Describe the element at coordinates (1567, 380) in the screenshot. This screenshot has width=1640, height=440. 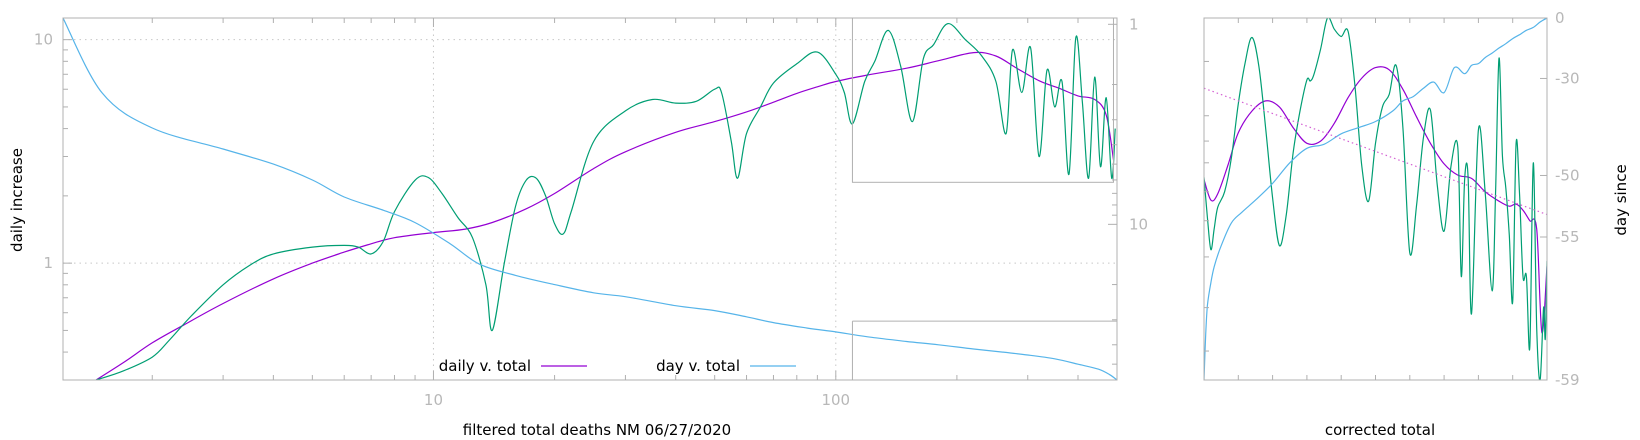
I see `right-y2-tick-label--59: -59` at that location.